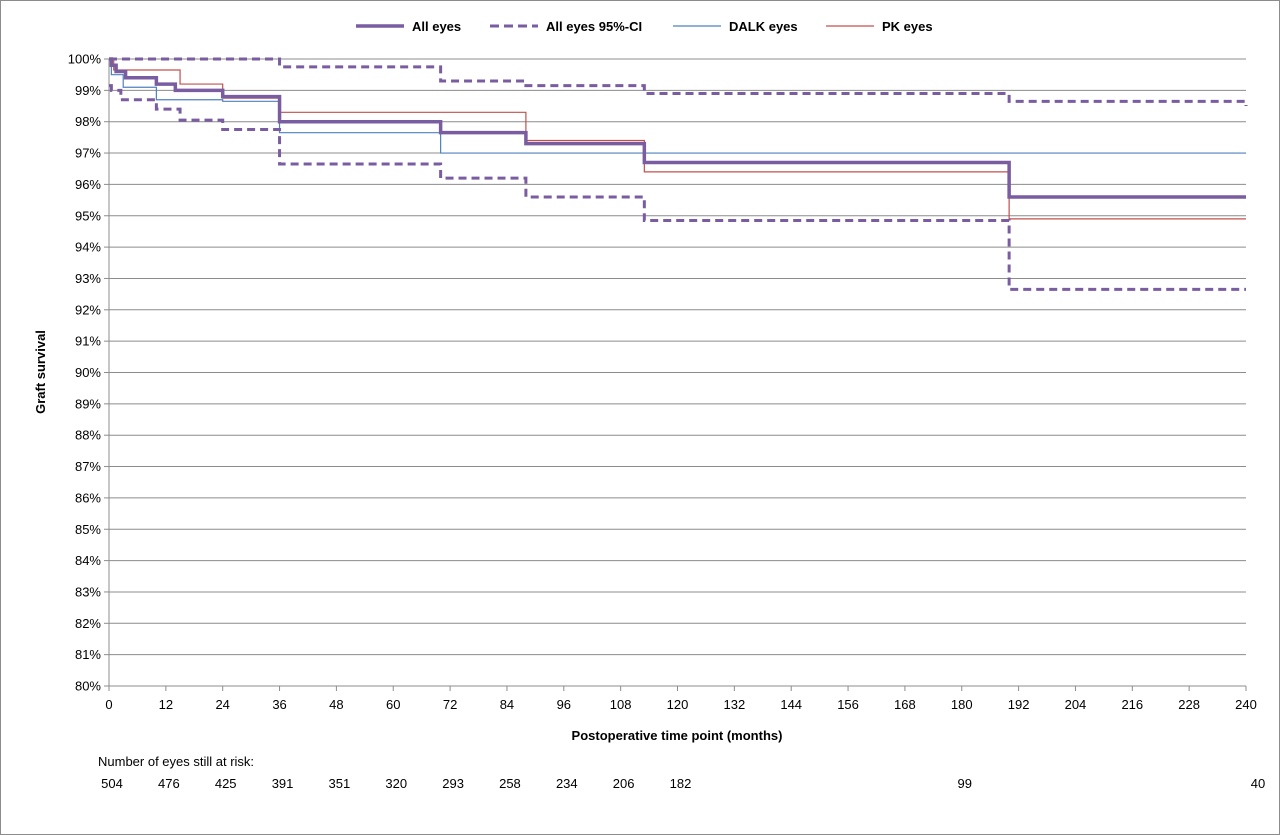  I want to click on y-tick-label: 84%, so click(88, 560).